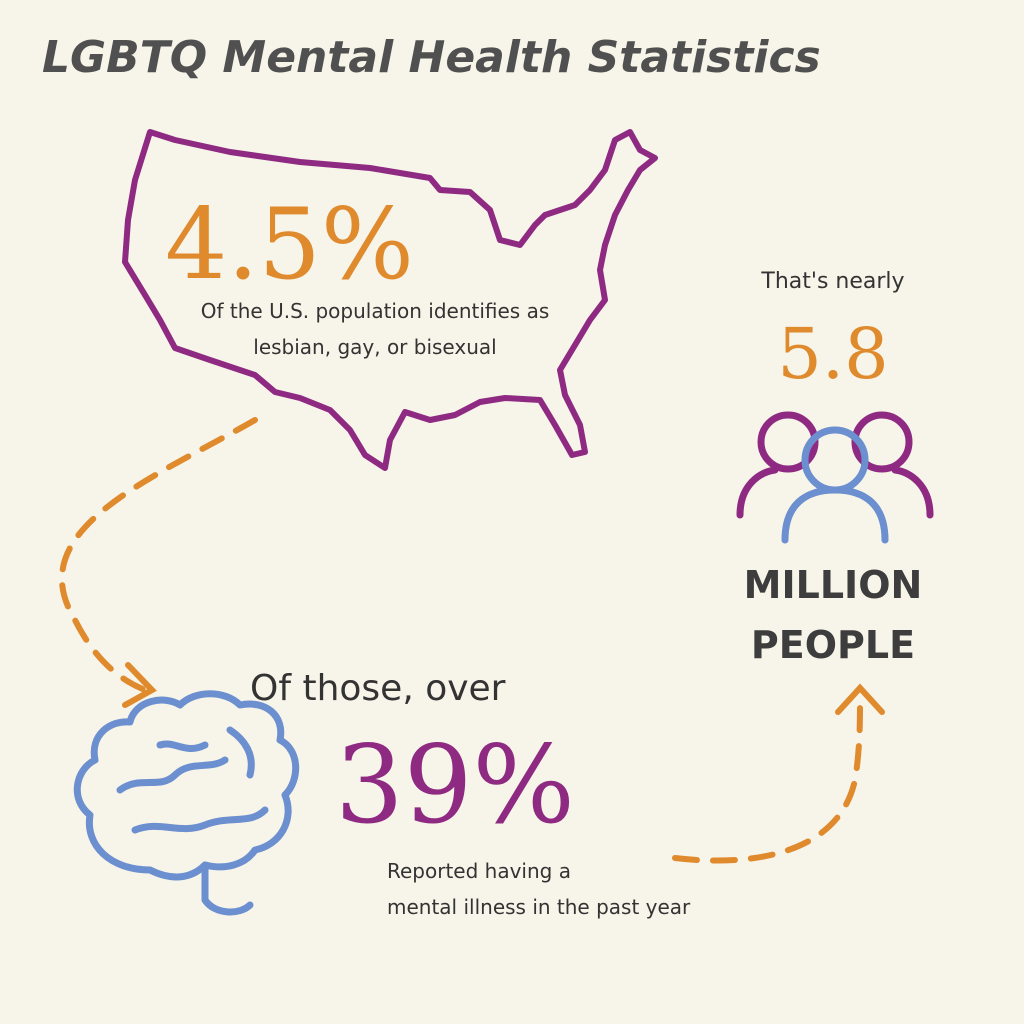  Describe the element at coordinates (832, 281) in the screenshot. I see `people-lead: That's nearly` at that location.